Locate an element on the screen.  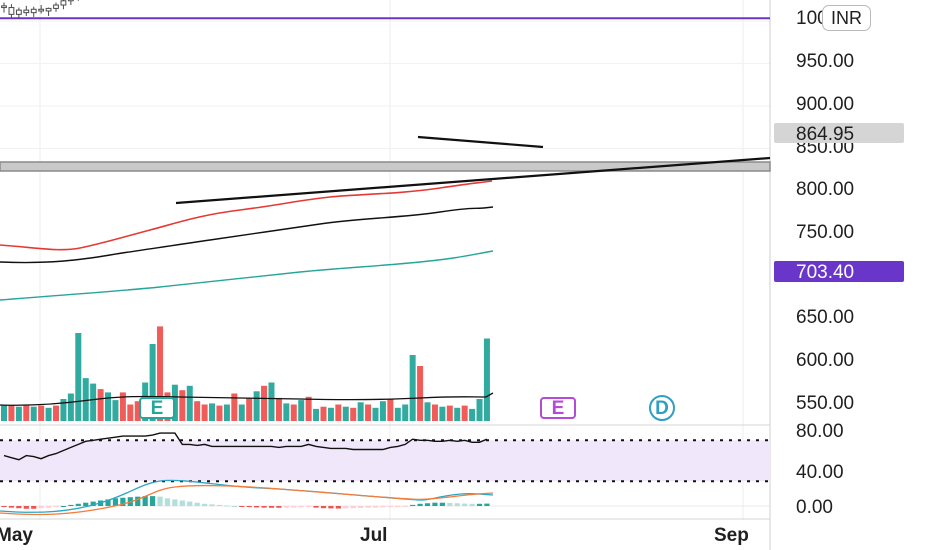
event-marker-label: E is located at coordinates (558, 408).